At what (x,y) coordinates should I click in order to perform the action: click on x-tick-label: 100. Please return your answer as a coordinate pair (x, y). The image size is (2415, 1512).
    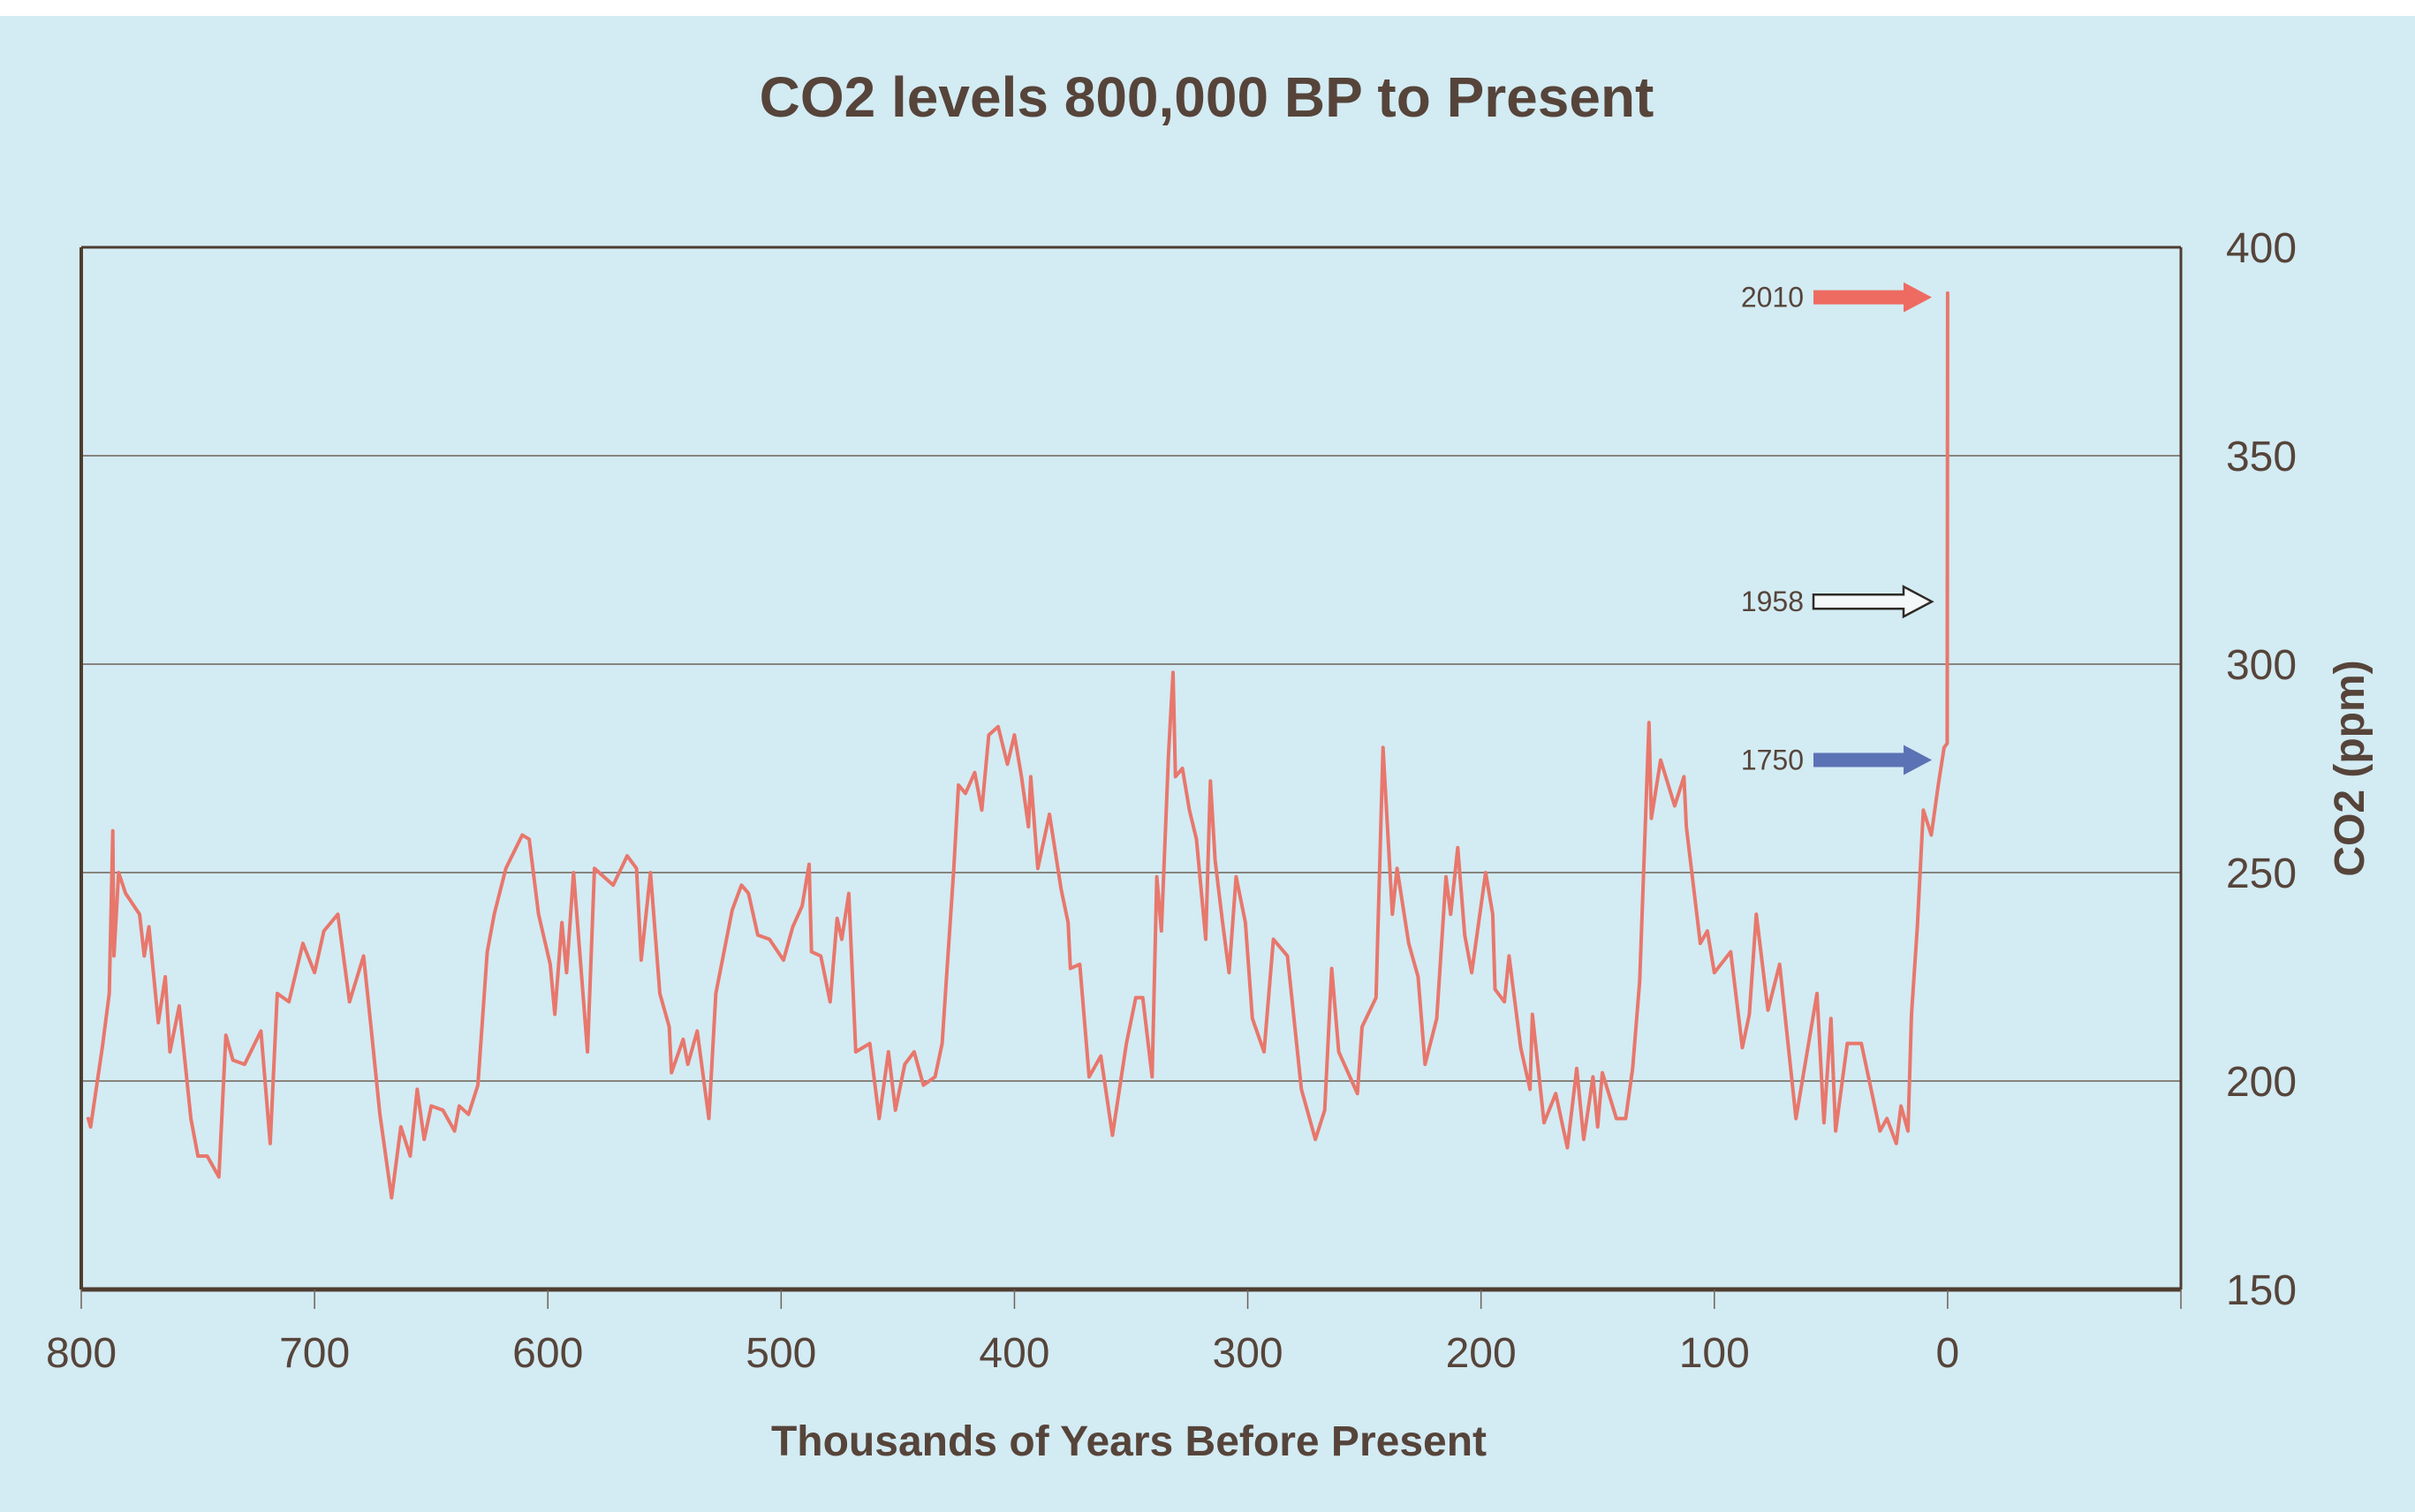
    Looking at the image, I should click on (1714, 1353).